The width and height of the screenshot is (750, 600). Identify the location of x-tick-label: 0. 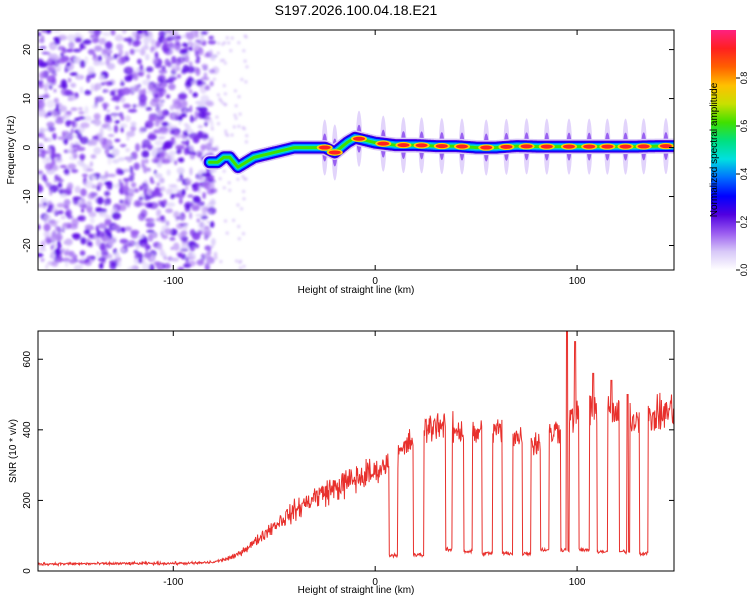
(375, 281).